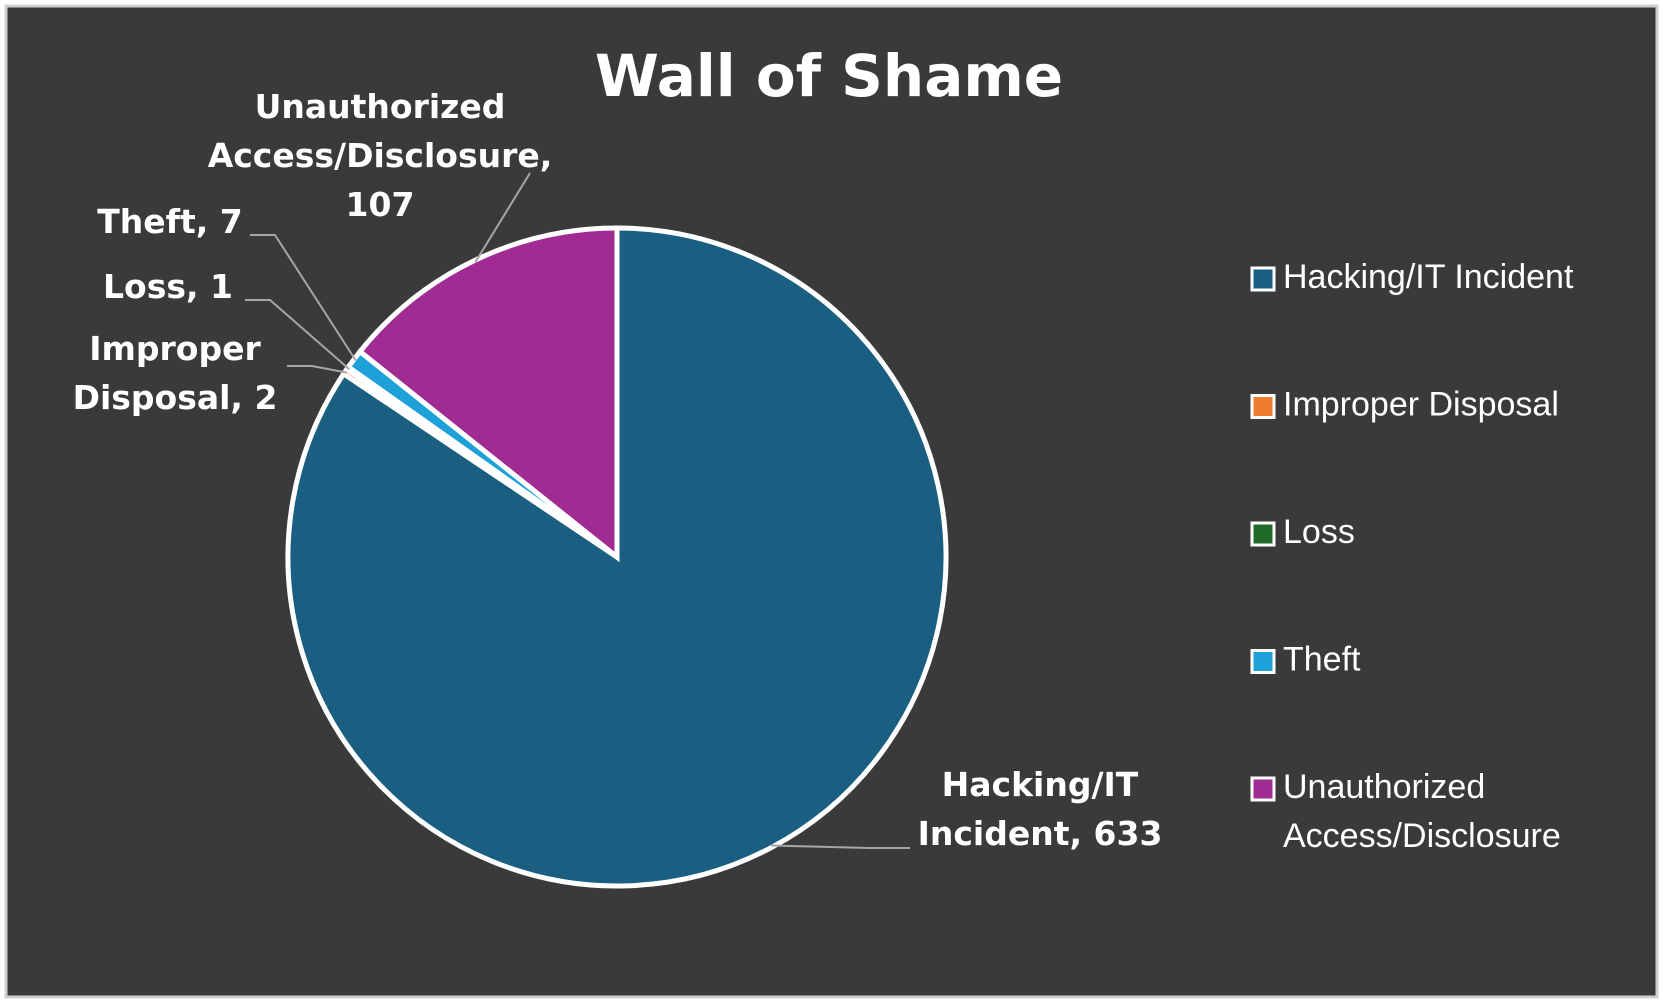  Describe the element at coordinates (1422, 811) in the screenshot. I see `legend-label: Unauthorized Access/Disclosure` at that location.